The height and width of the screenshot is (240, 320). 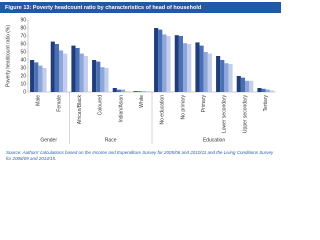 What do you see at coordinates (8, 56) in the screenshot?
I see `y-axis-label: Poverty headcount ratio (%)` at bounding box center [8, 56].